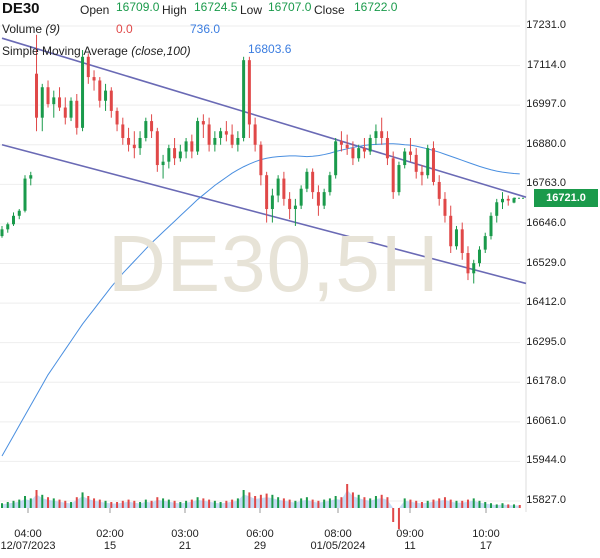 Image resolution: width=600 pixels, height=558 pixels. Describe the element at coordinates (270, 49) in the screenshot. I see `peak-value-label: 16803.6` at that location.